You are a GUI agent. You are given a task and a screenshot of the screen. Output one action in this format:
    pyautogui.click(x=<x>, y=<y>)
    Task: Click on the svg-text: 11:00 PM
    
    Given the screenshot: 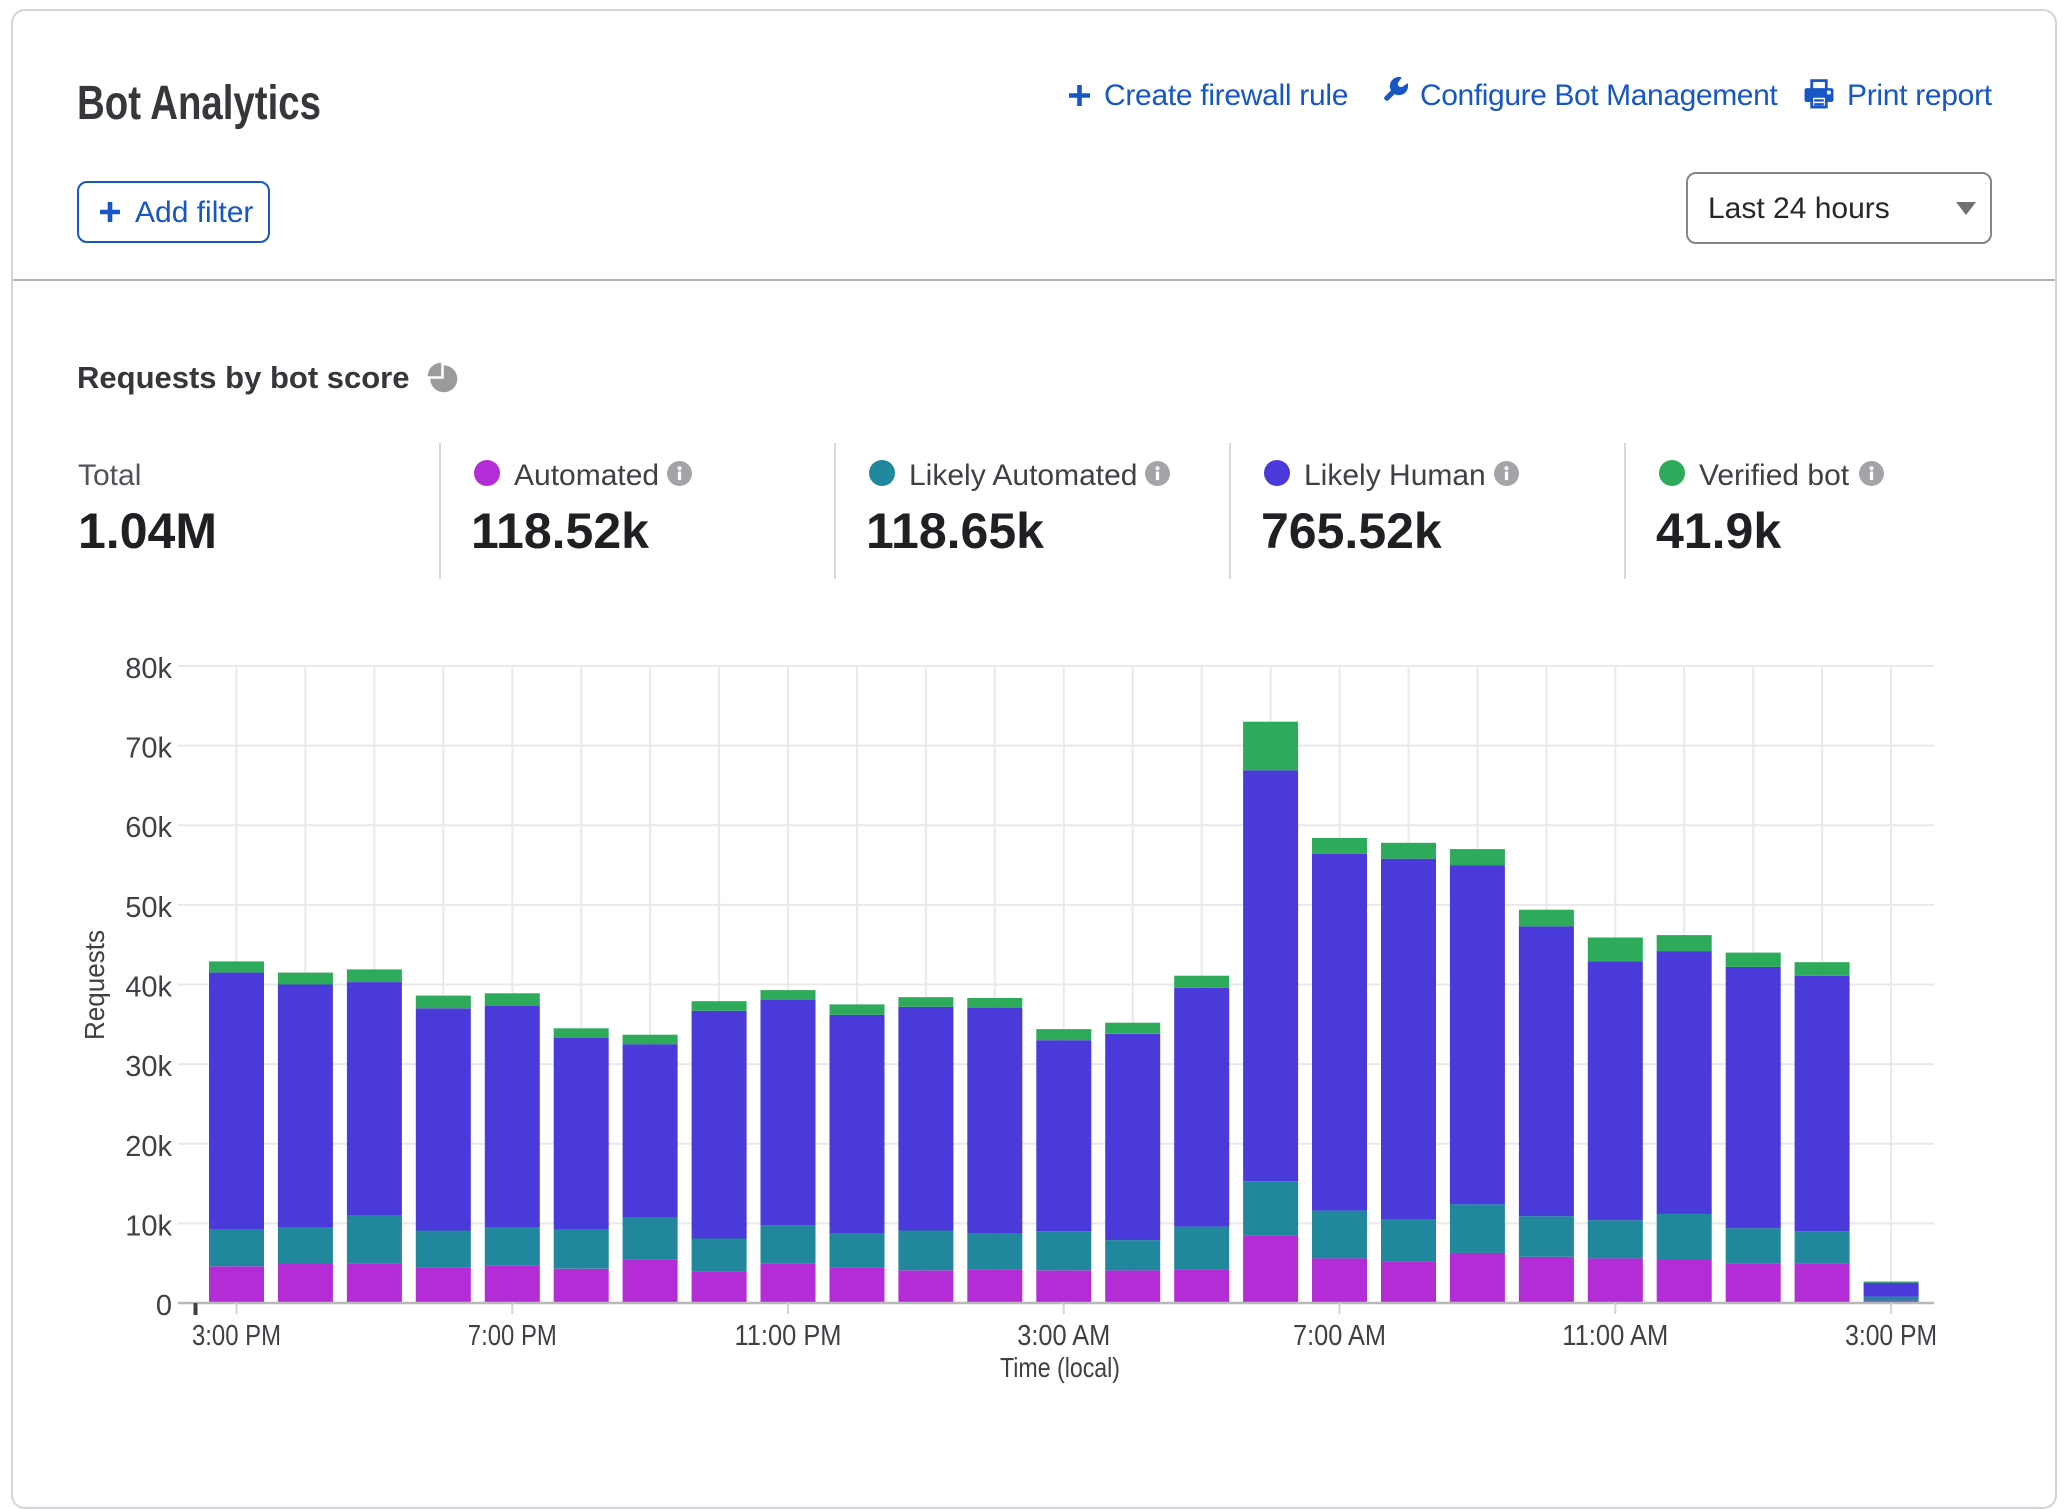 What is the action you would take?
    pyautogui.click(x=788, y=1336)
    